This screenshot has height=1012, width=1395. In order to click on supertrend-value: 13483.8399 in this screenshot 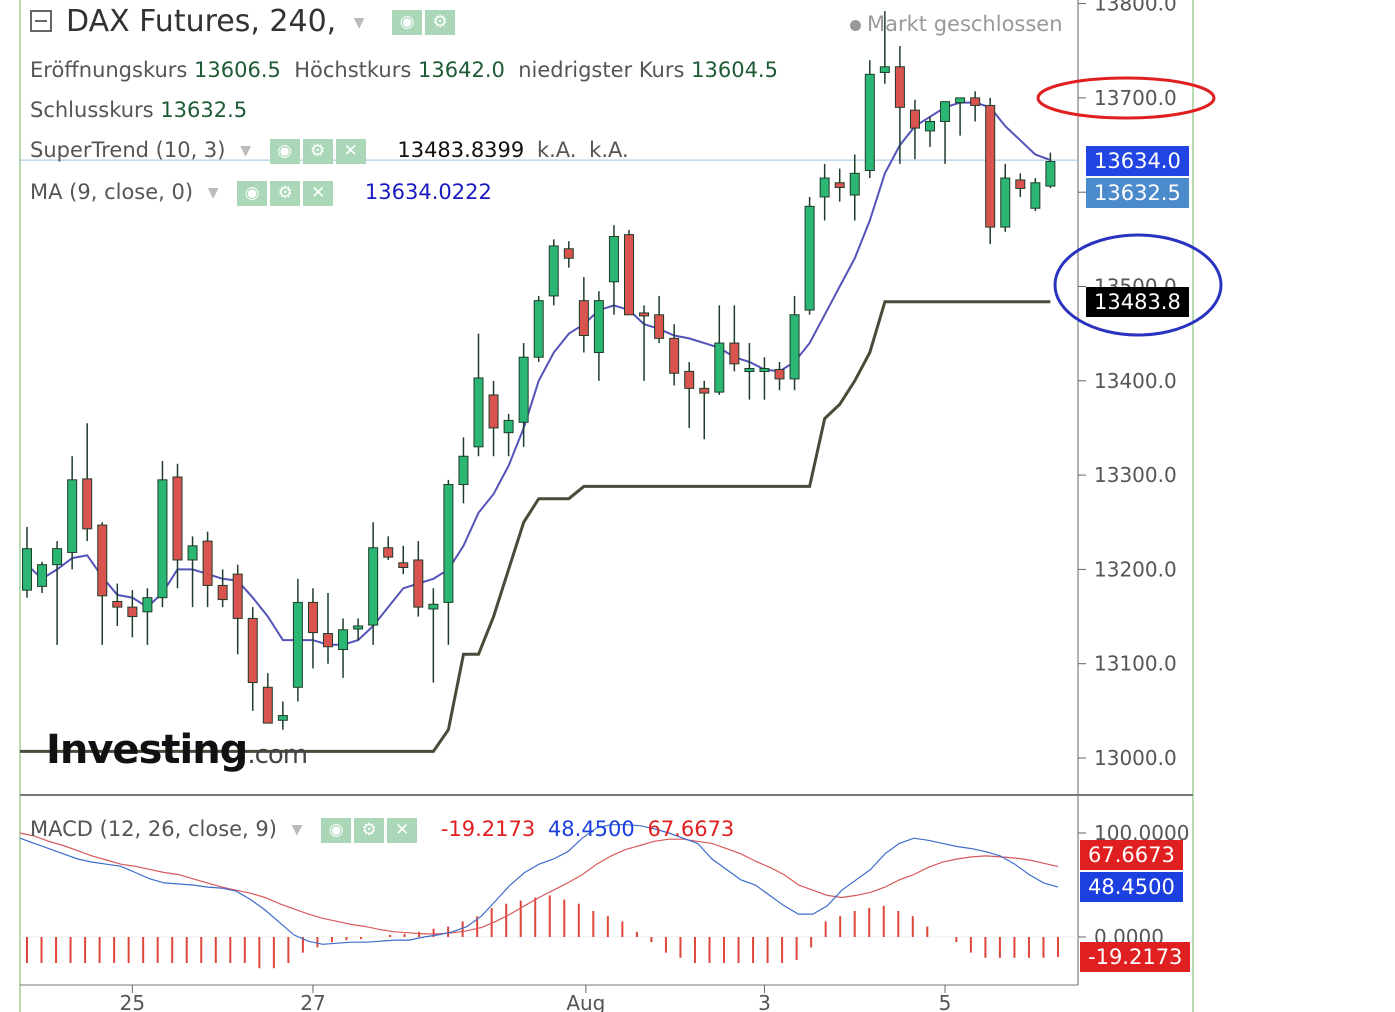, I will do `click(461, 150)`.